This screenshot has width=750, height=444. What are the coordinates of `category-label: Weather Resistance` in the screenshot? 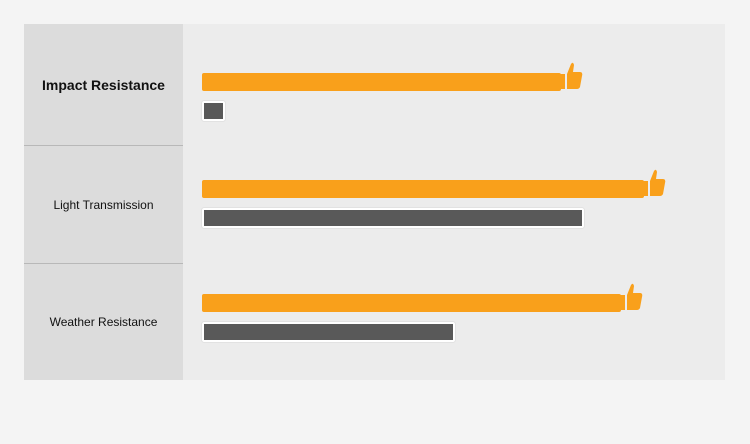 It's located at (103, 322).